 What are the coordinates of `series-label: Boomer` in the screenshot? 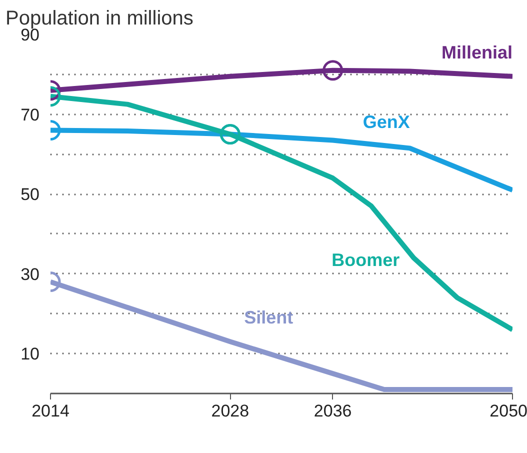 It's located at (366, 260).